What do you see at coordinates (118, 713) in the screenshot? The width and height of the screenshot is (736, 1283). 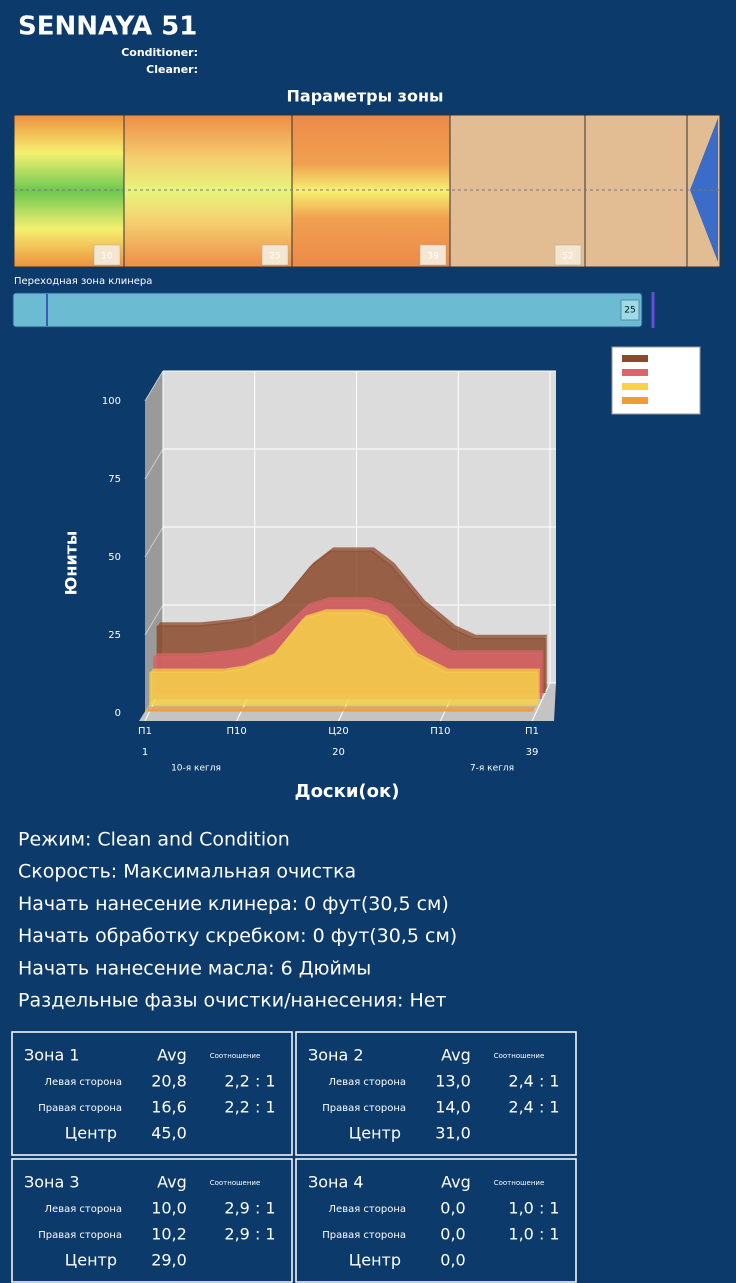 I see `y-tick-label: 0` at bounding box center [118, 713].